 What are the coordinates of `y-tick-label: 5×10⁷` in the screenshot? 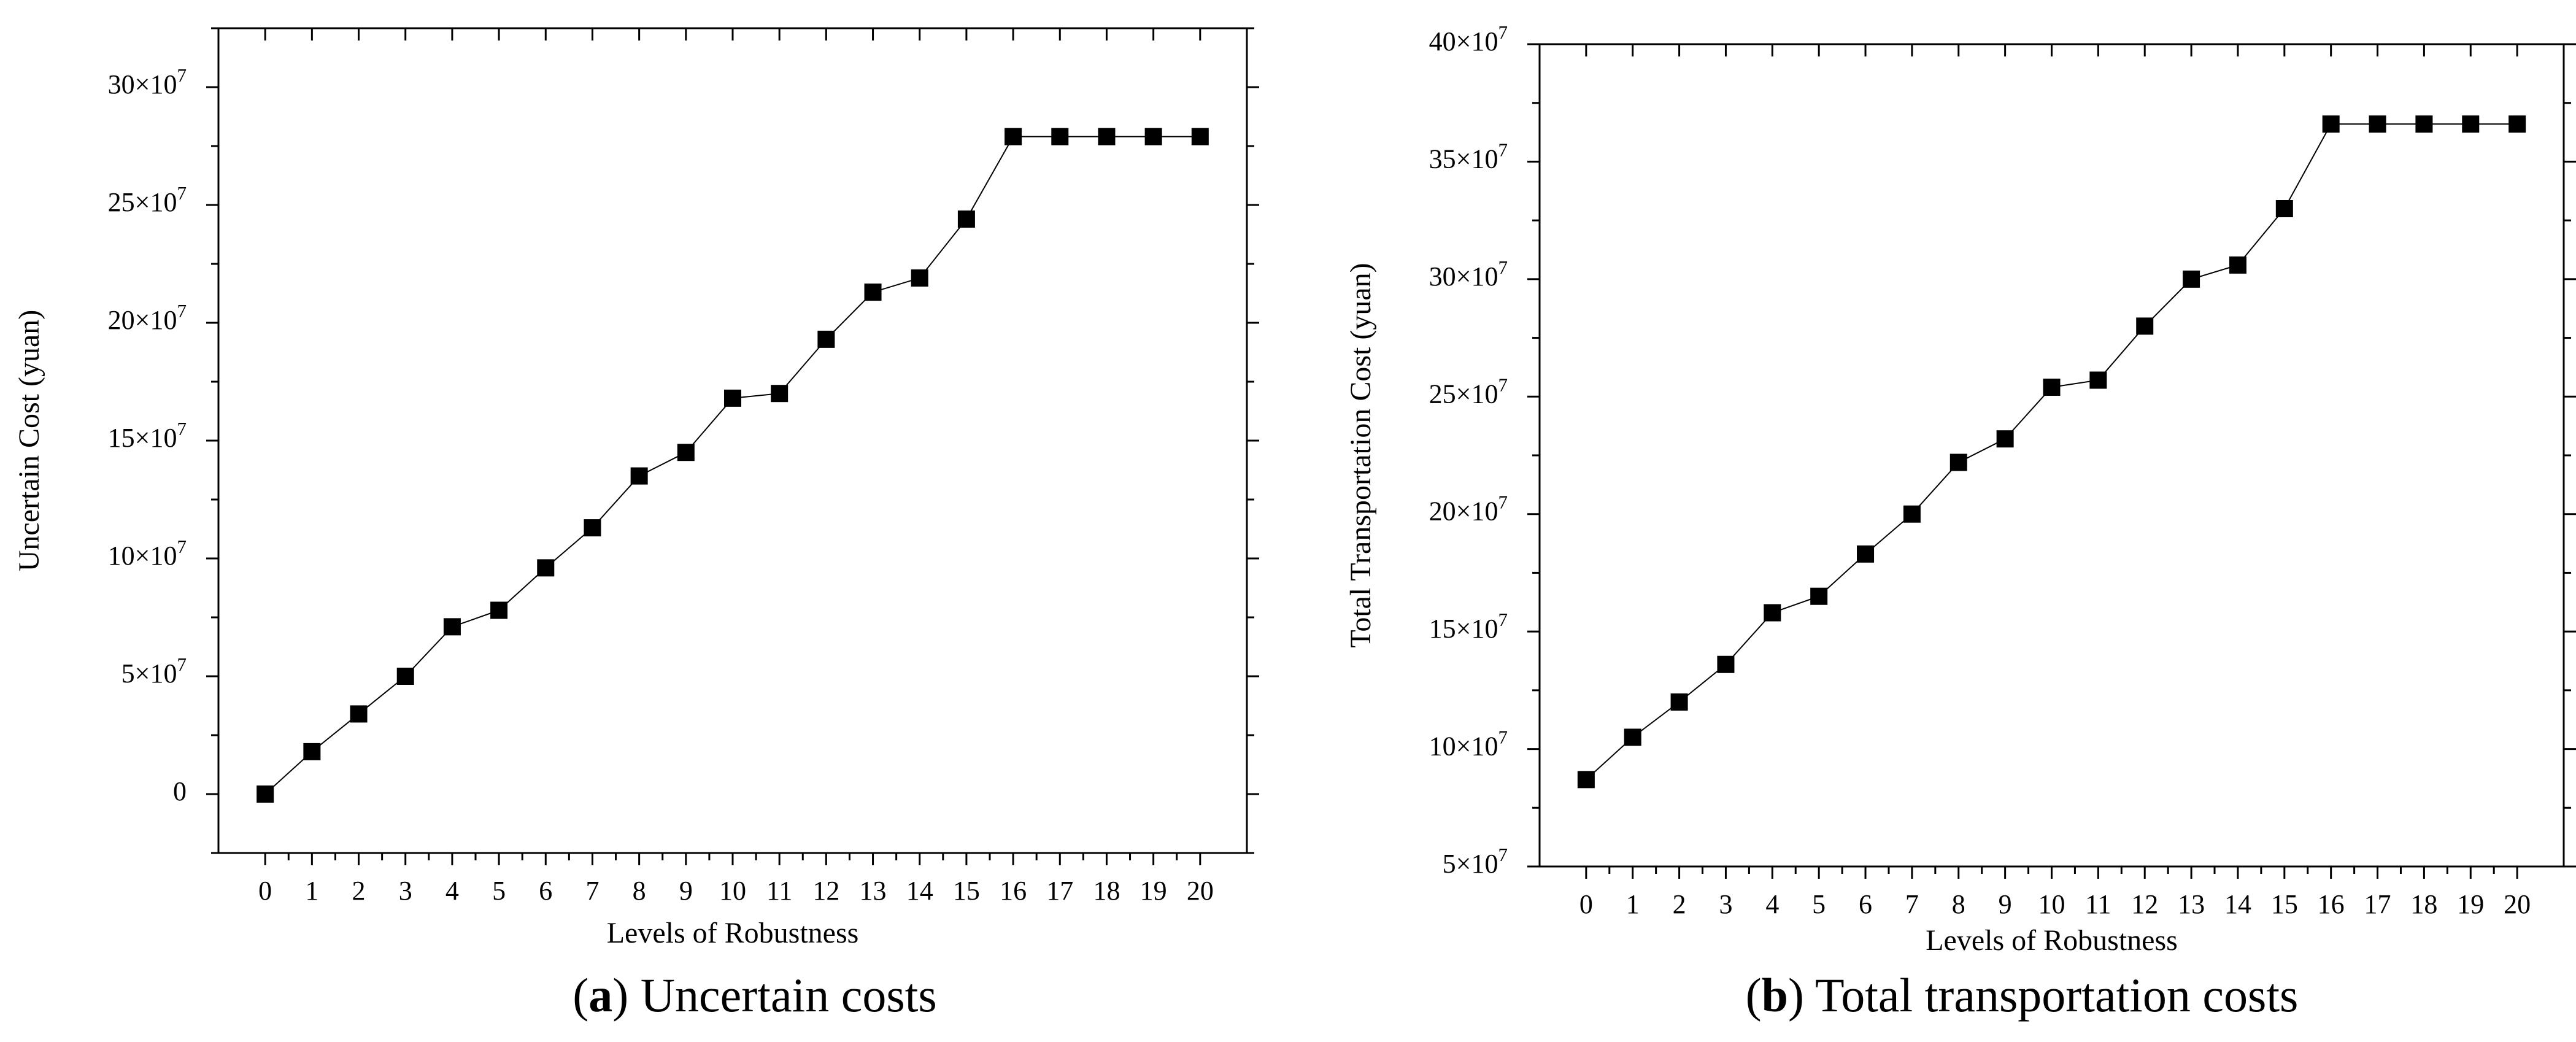 It's located at (154, 671).